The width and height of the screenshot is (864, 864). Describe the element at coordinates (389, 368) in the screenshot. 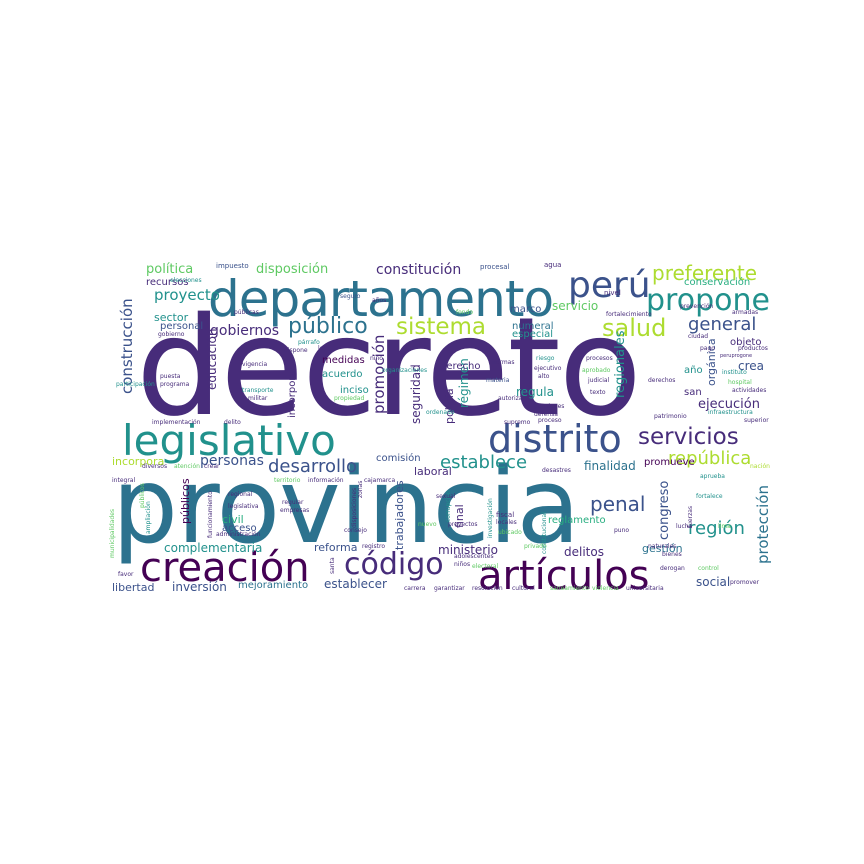

I see `word: decreto` at that location.